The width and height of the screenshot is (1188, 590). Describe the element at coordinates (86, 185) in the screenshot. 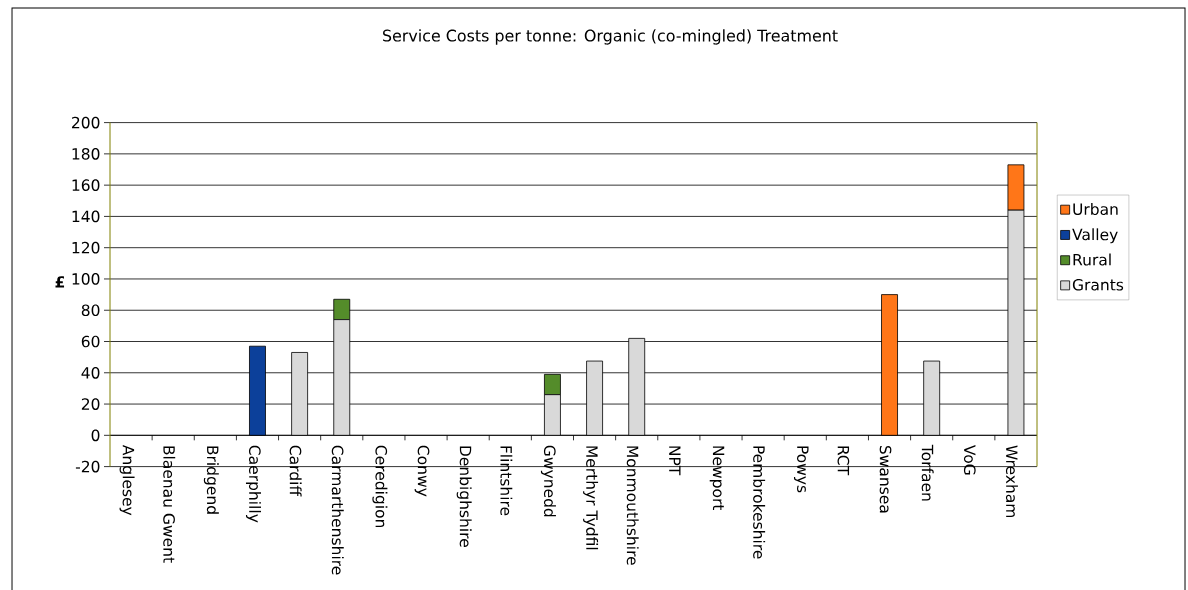

I see `y-tick-label: 160` at that location.